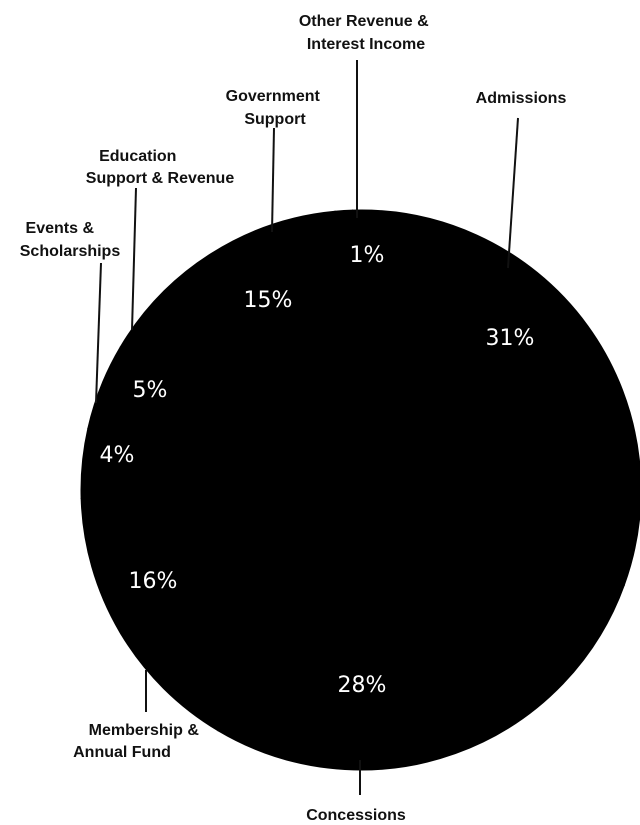 This screenshot has width=640, height=825. What do you see at coordinates (117, 455) in the screenshot?
I see `value-label-events: 4%` at bounding box center [117, 455].